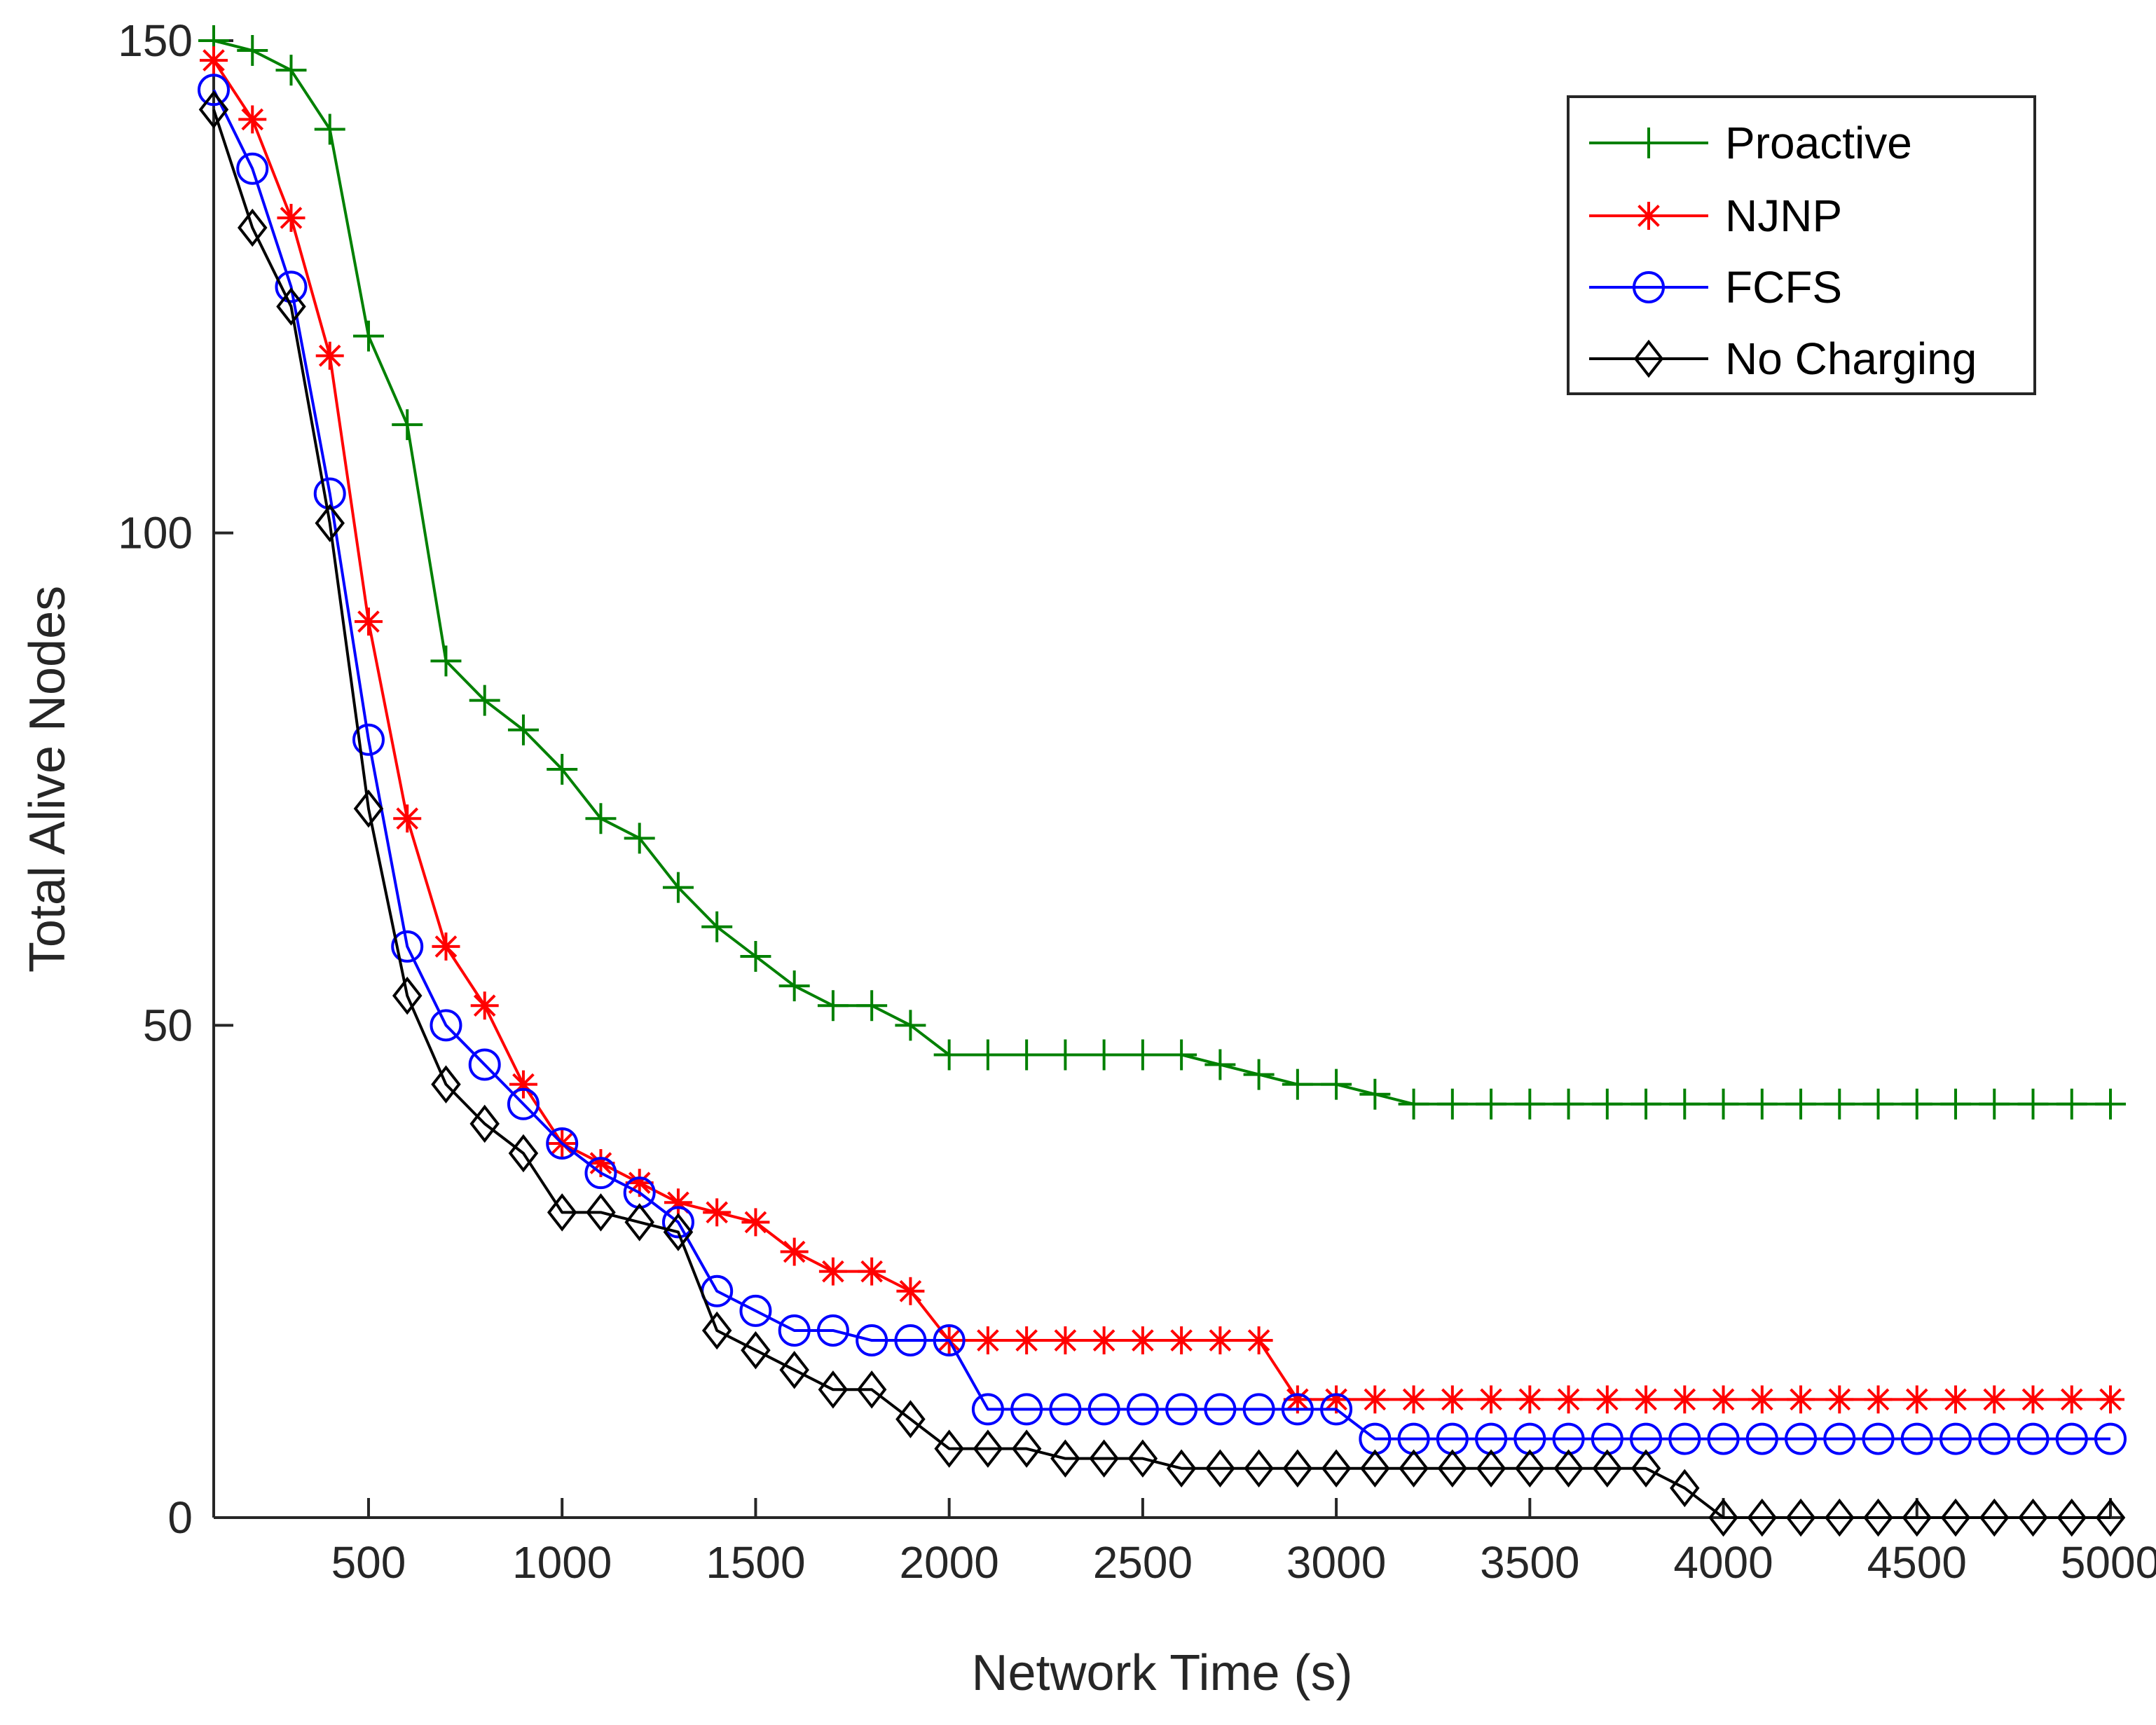  I want to click on y-axis-label: Total Alive Nodes, so click(48, 779).